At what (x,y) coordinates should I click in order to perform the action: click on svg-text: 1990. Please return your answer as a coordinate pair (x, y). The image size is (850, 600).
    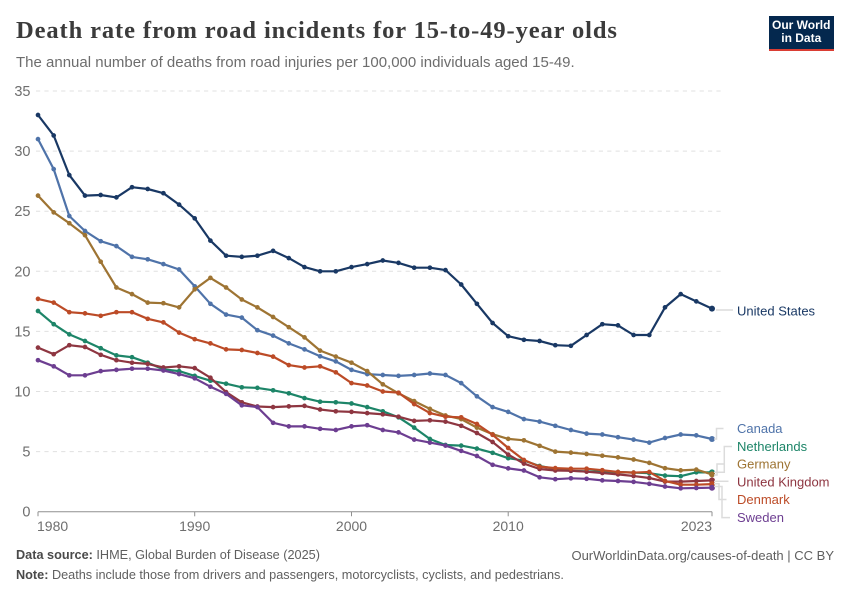
    Looking at the image, I should click on (194, 526).